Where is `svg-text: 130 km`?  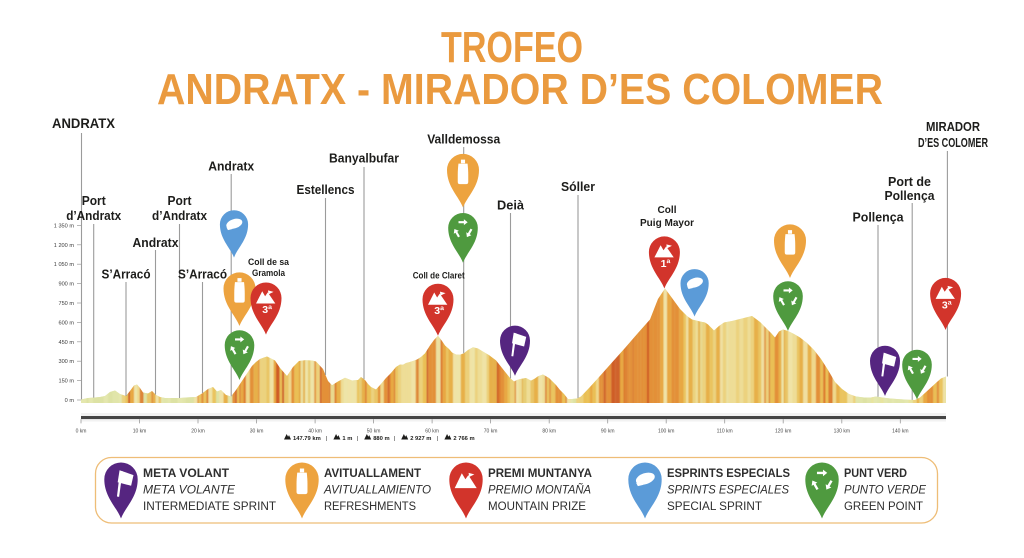 svg-text: 130 km is located at coordinates (842, 431).